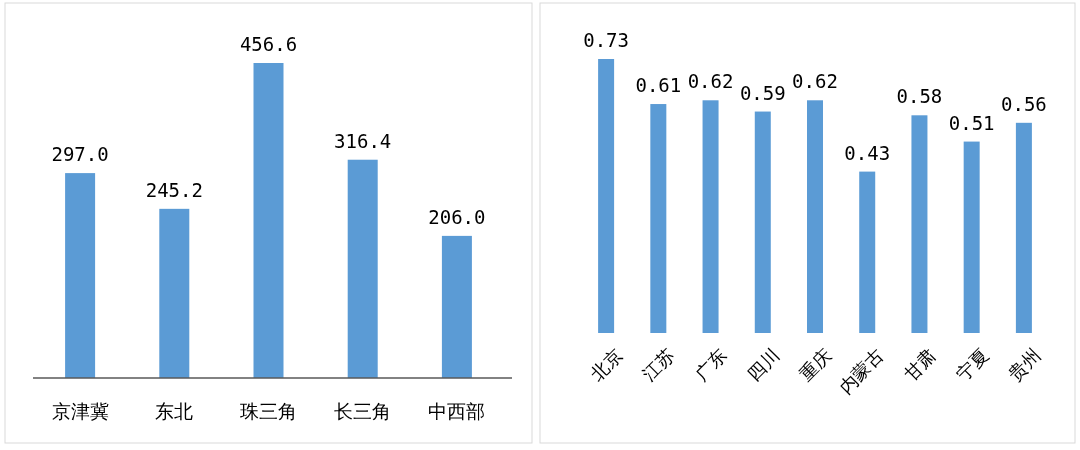 The image size is (1080, 450). I want to click on x-tick-label: 贵州, so click(1024, 364).